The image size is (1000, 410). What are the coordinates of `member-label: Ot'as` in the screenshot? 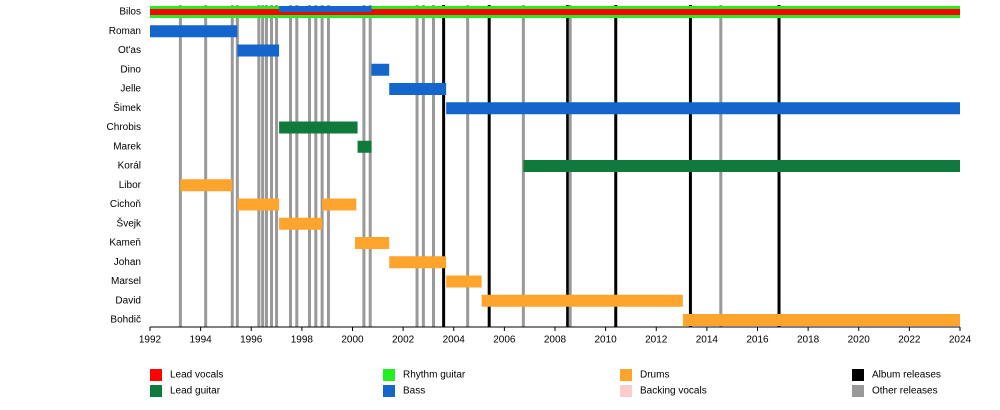 It's located at (129, 50).